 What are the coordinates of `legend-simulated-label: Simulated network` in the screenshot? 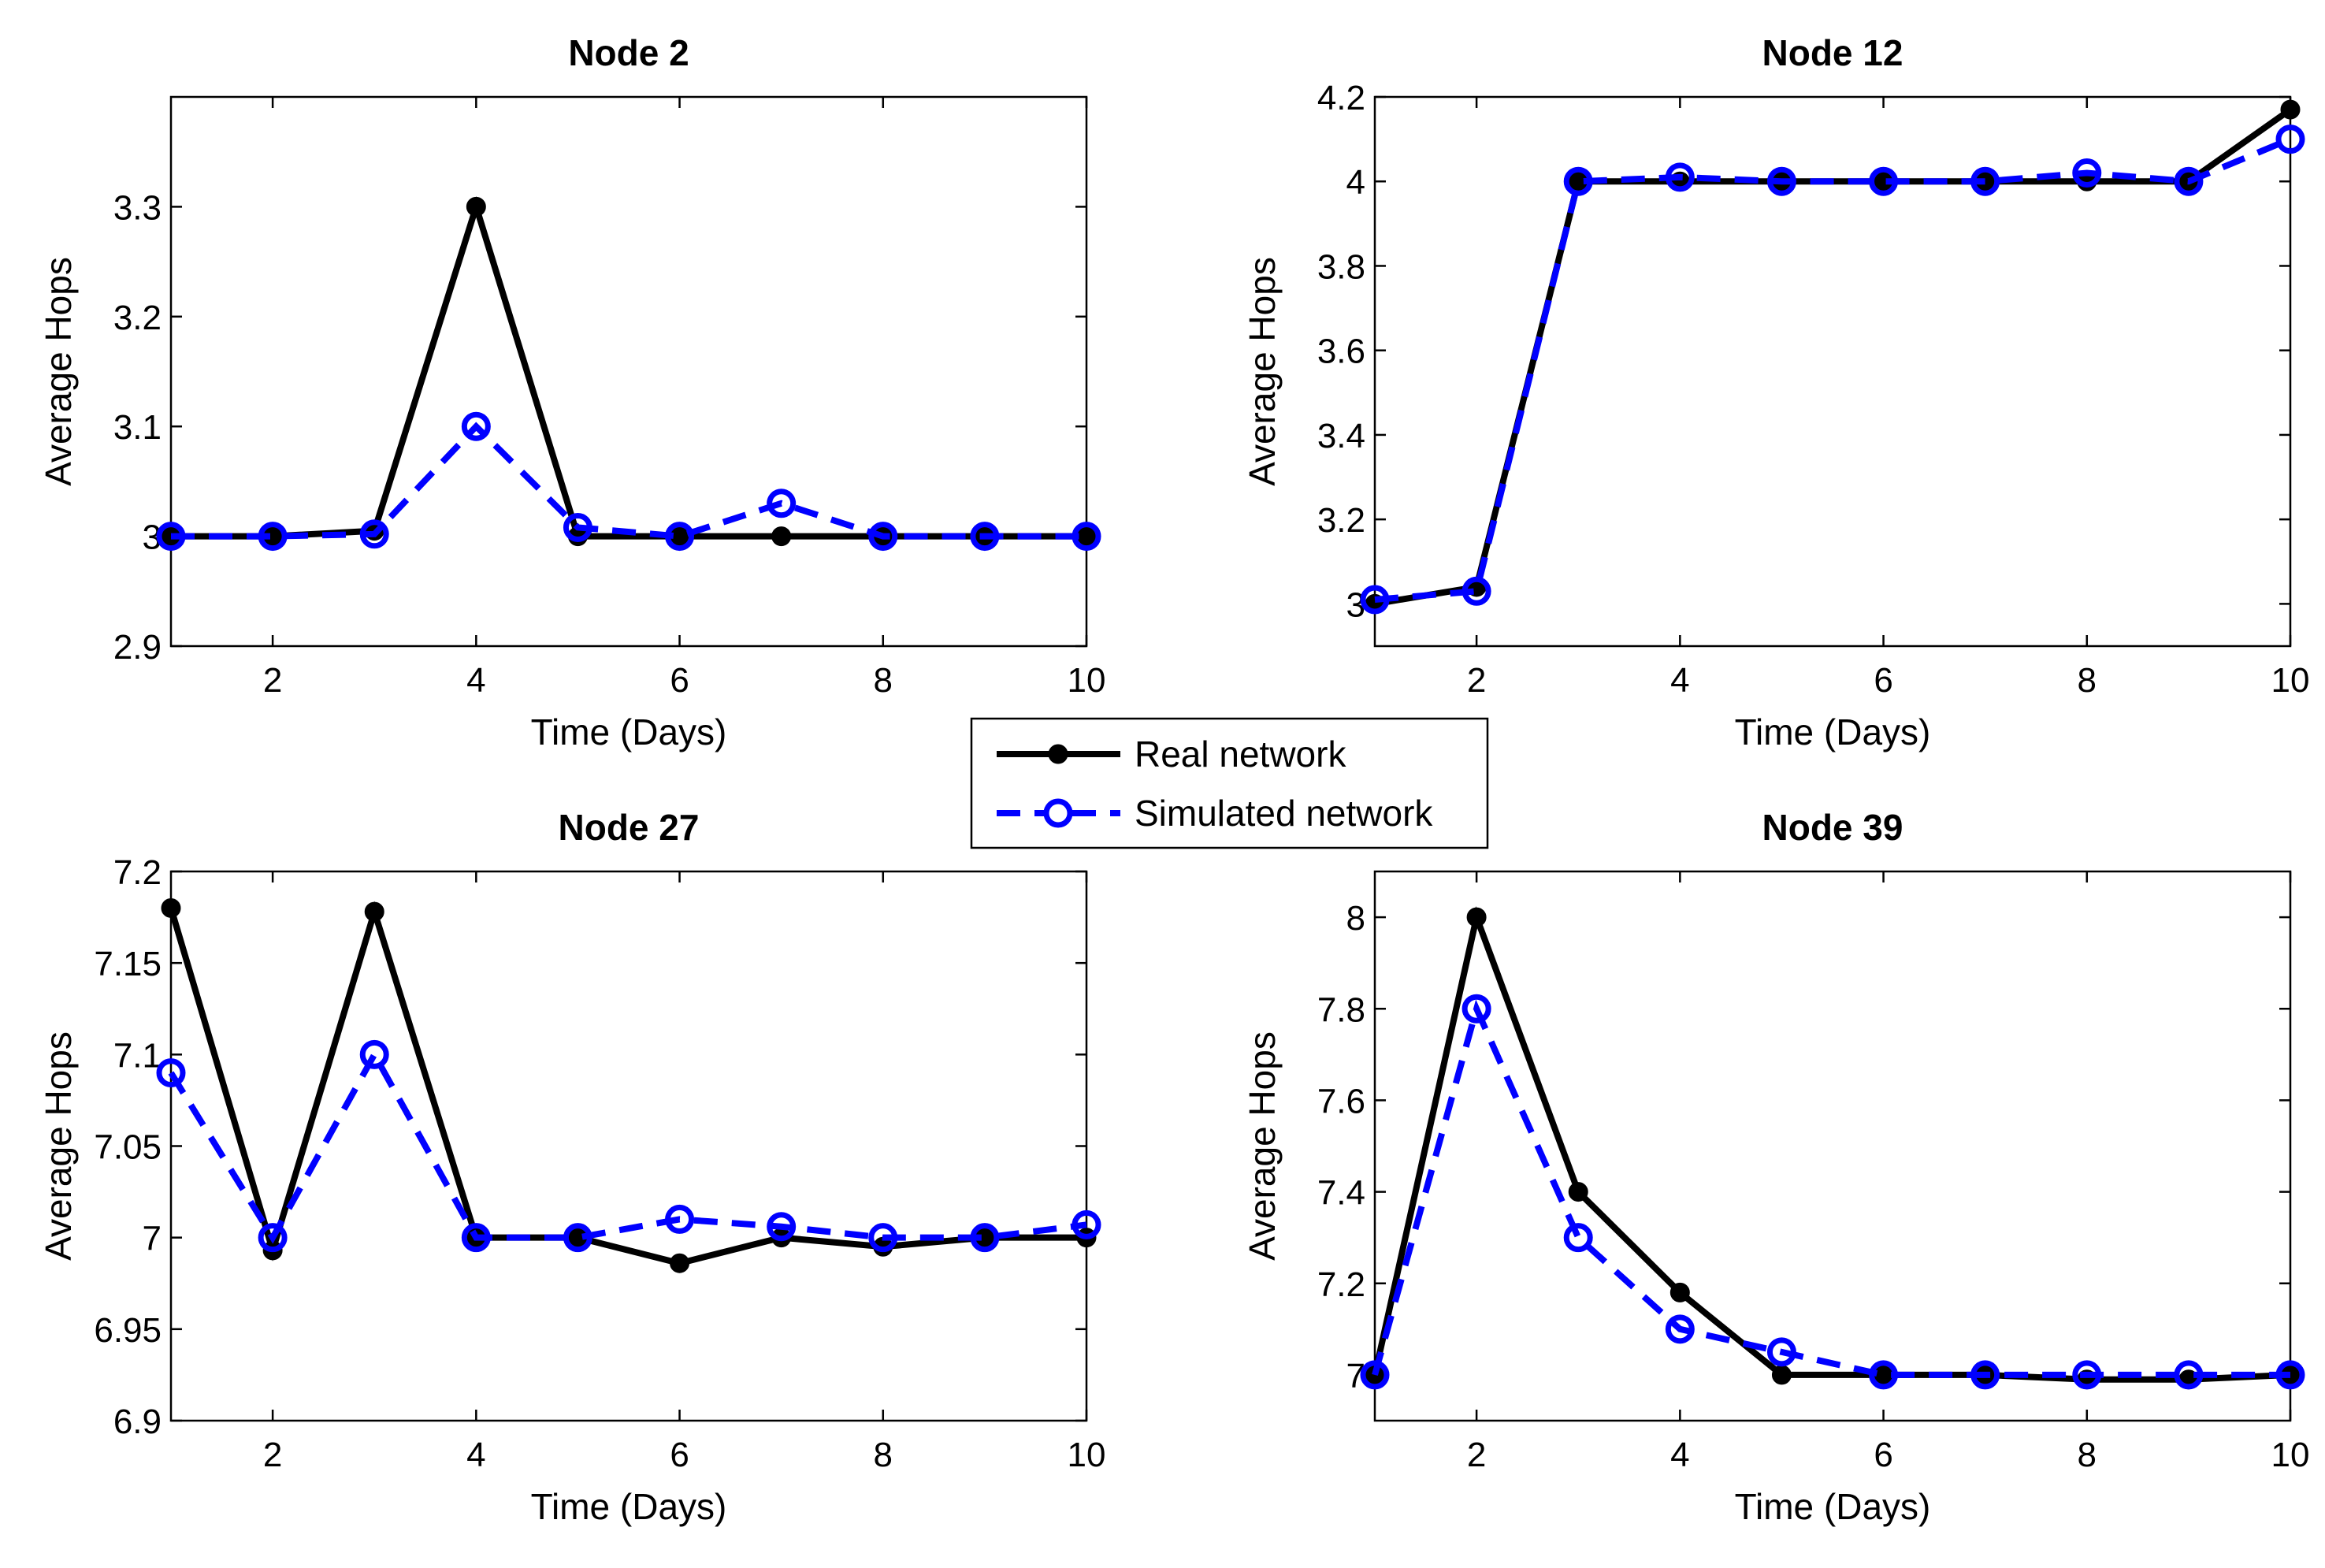 It's located at (1284, 813).